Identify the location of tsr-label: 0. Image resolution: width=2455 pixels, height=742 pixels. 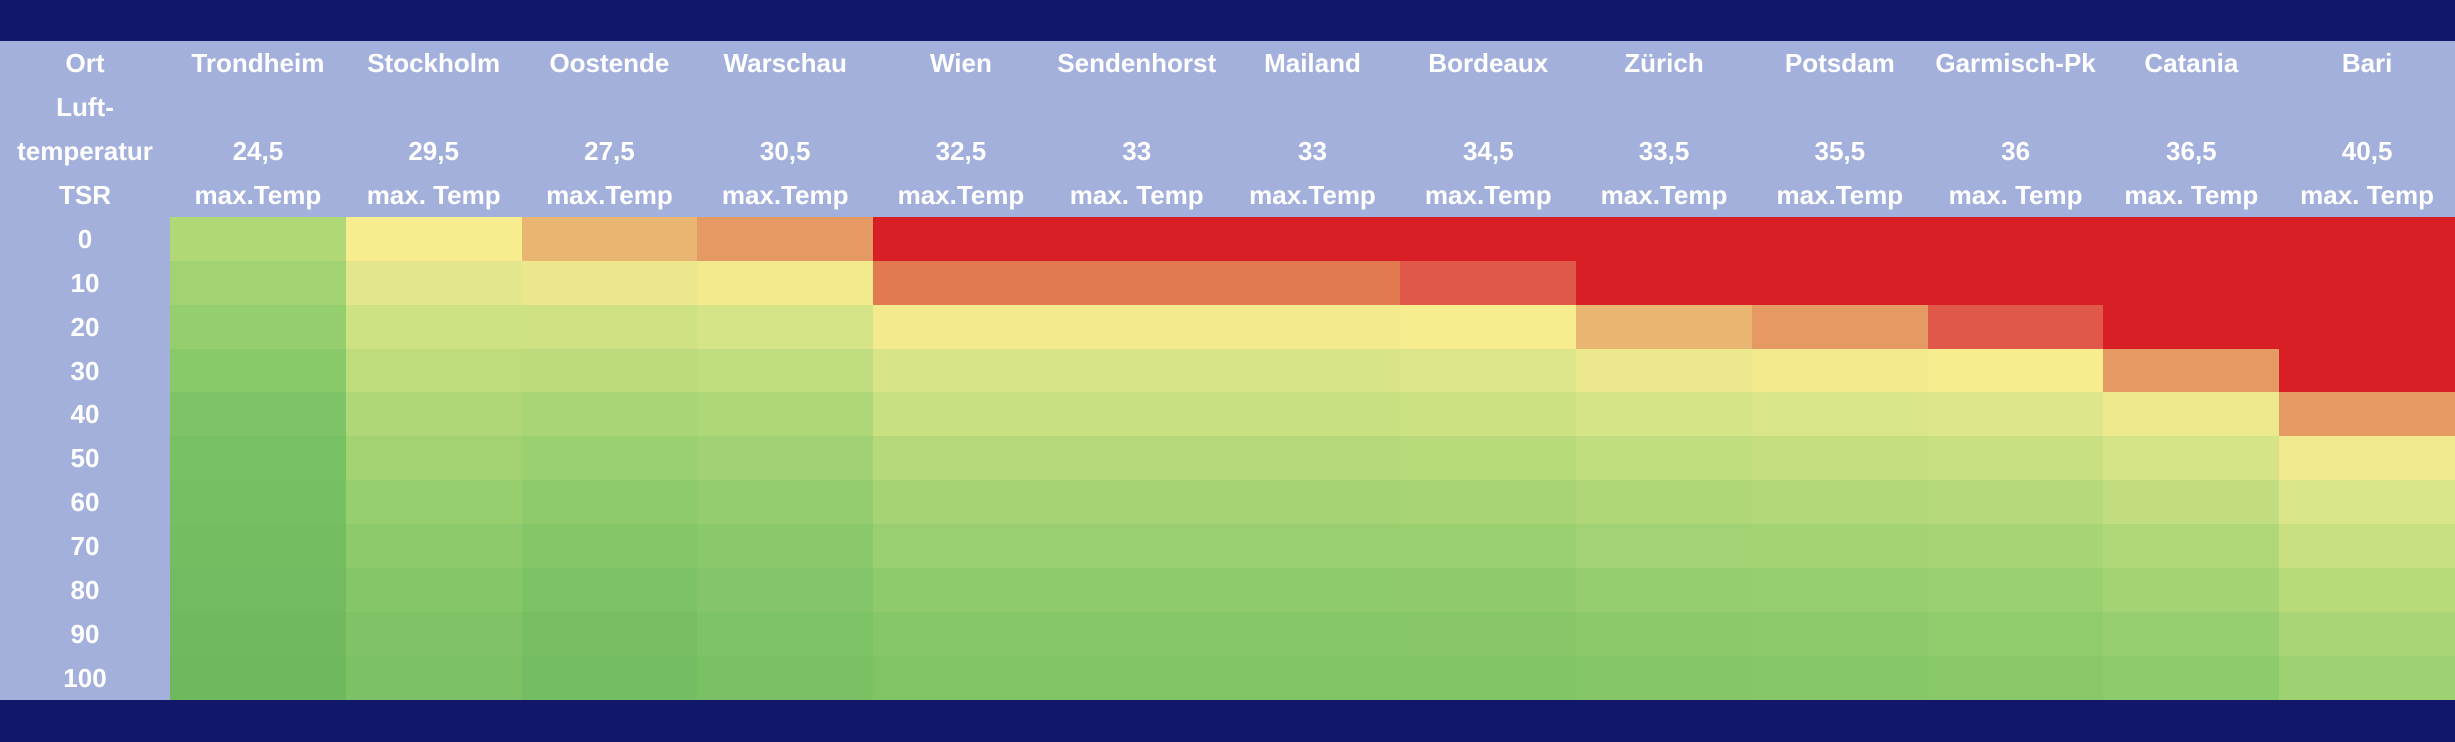
(85, 238).